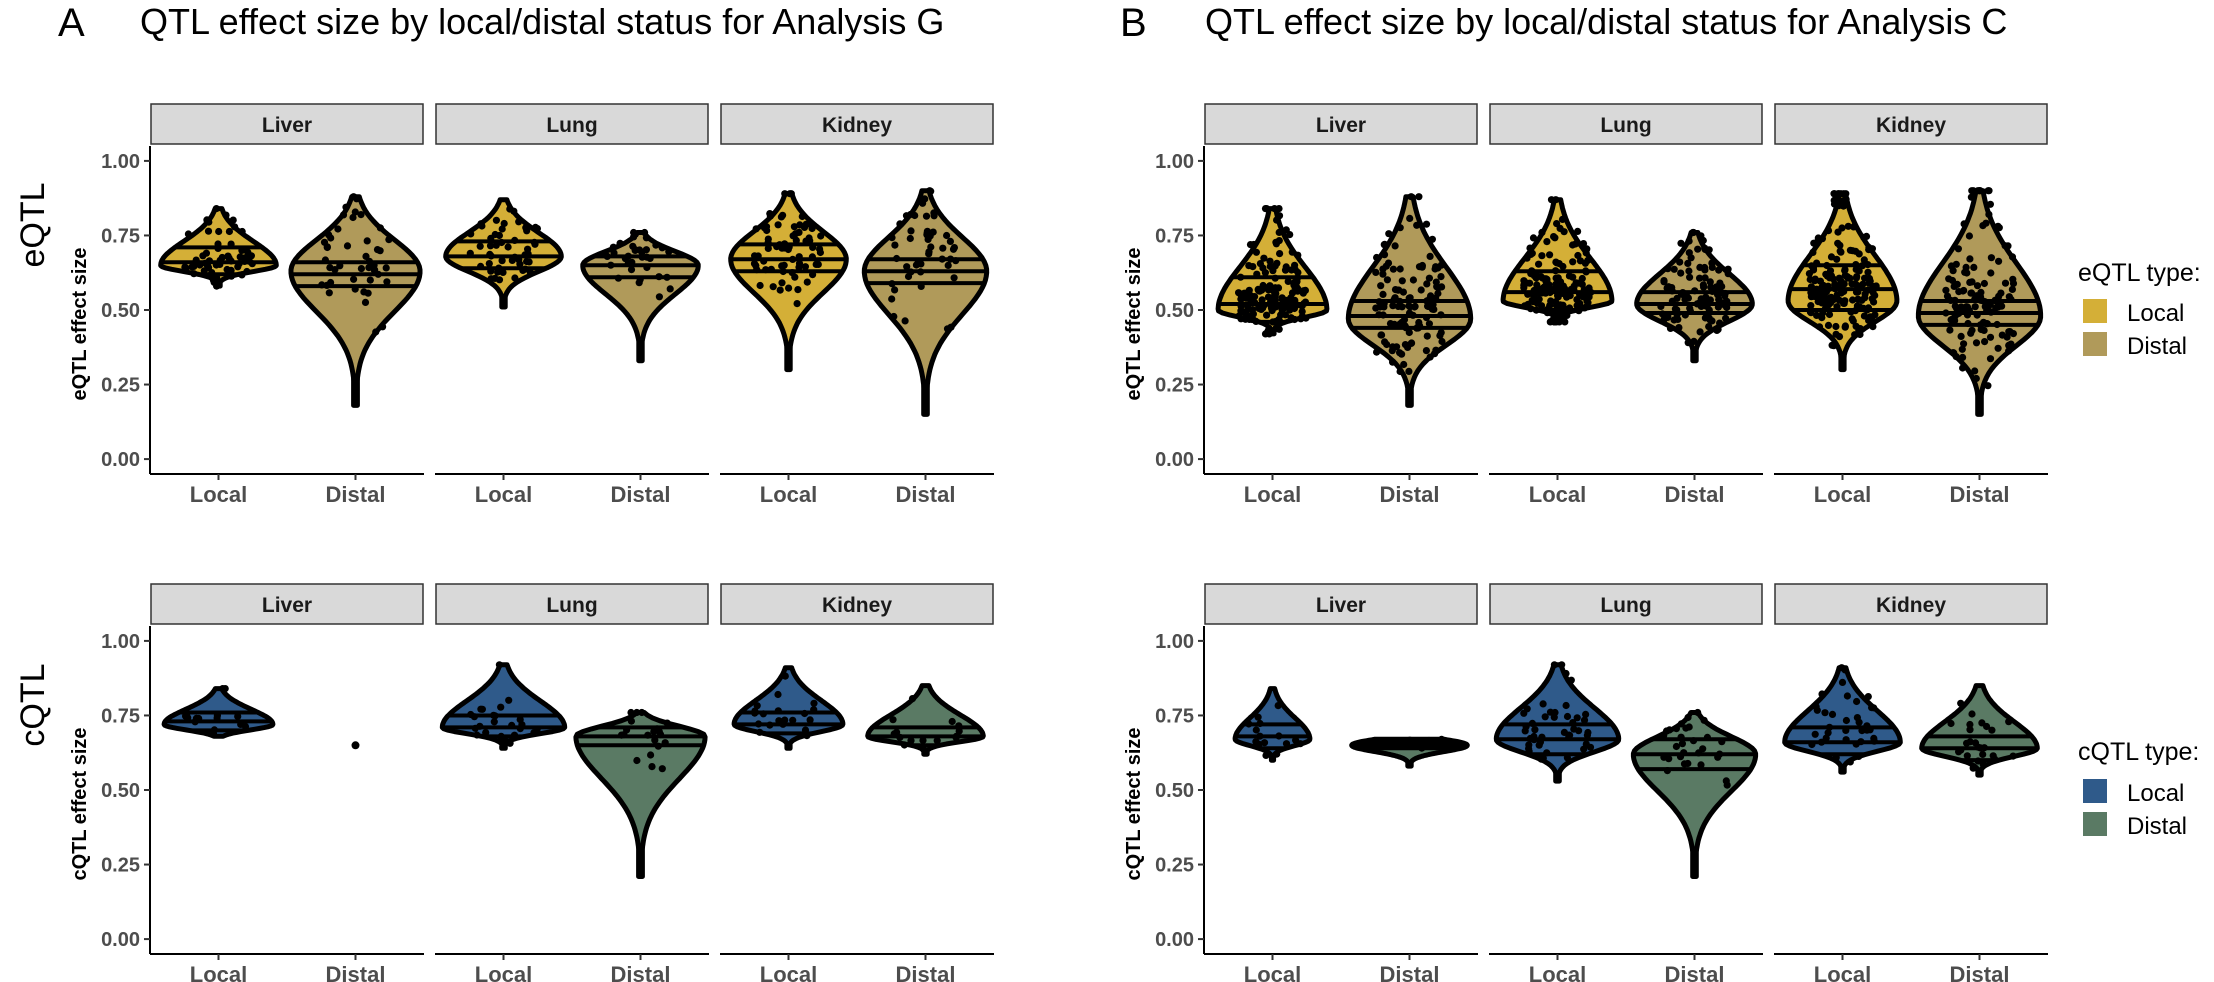 Image resolution: width=2214 pixels, height=982 pixels. I want to click on xtick-label-A-eqtl-liver-local: Local, so click(218, 494).